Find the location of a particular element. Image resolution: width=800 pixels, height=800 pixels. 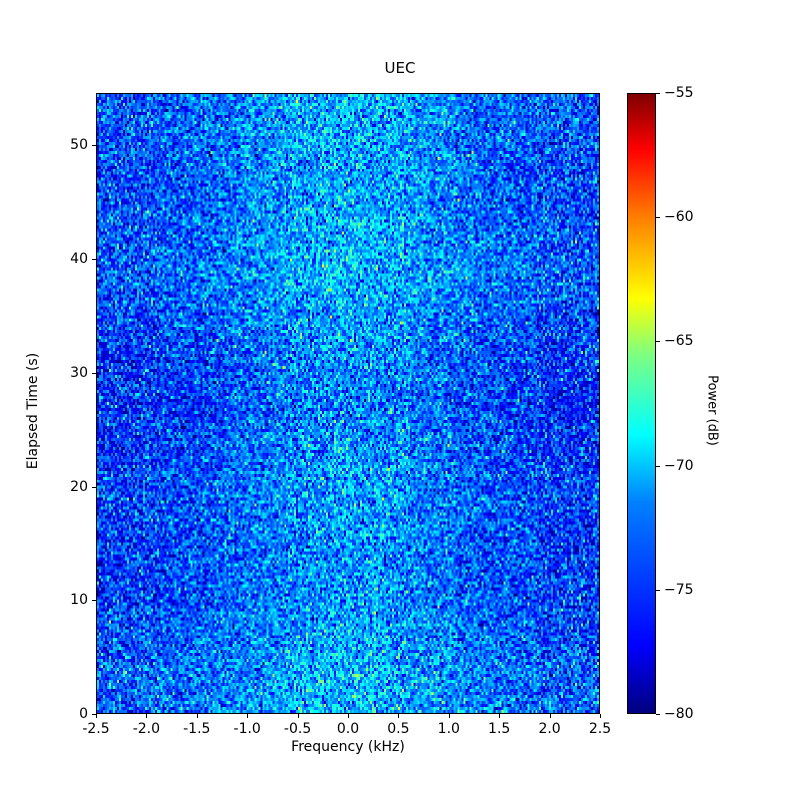

y-tick-label: 0 is located at coordinates (83, 714).